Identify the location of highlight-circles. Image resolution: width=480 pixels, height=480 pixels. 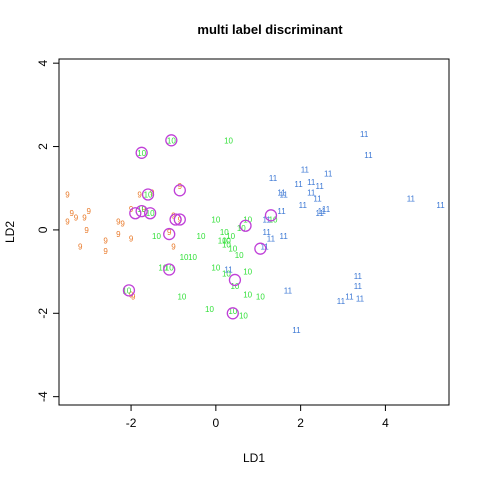
(200, 227).